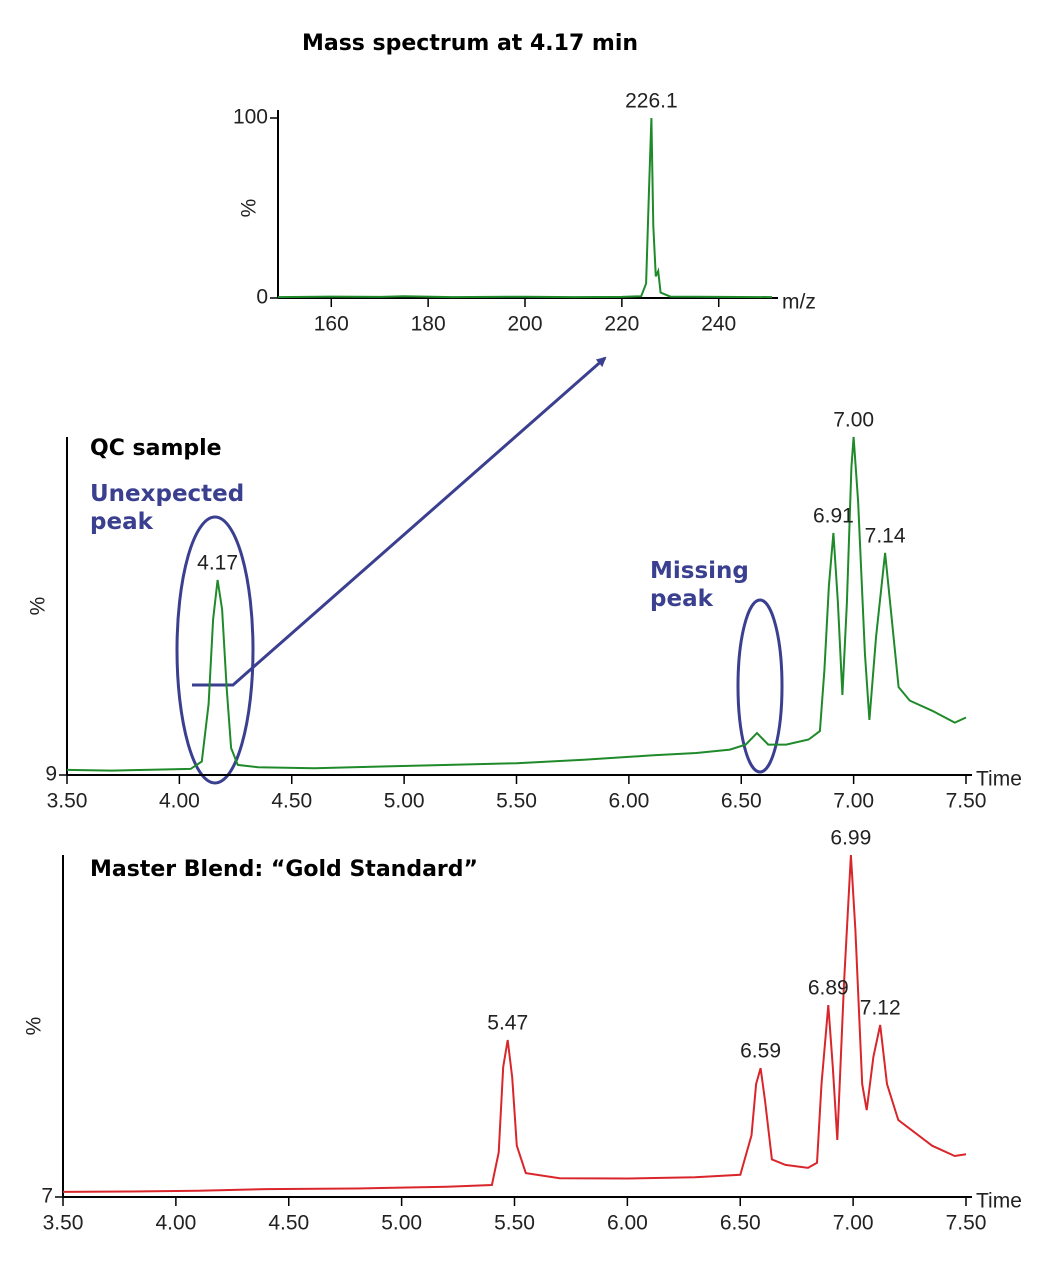 The image size is (1064, 1280). What do you see at coordinates (250, 117) in the screenshot?
I see `y-tick-label: 100` at bounding box center [250, 117].